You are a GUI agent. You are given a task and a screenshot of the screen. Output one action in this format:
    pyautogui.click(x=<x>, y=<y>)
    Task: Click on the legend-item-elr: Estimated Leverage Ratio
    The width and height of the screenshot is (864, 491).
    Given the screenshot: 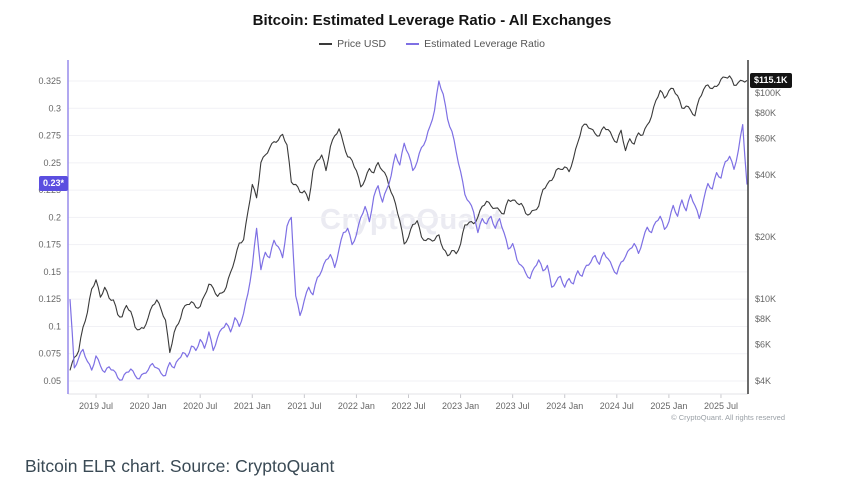 What is the action you would take?
    pyautogui.click(x=475, y=44)
    